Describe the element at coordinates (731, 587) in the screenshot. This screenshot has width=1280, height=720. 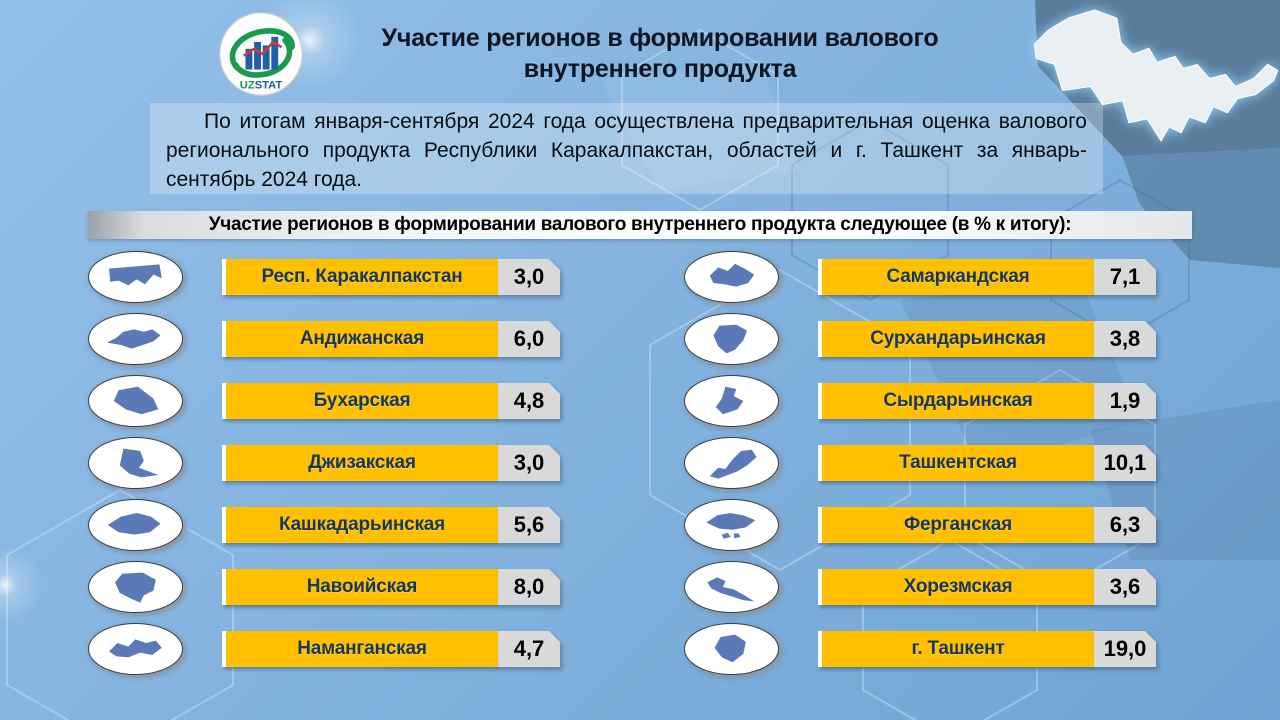
I see `region-map-khorezm-icon` at that location.